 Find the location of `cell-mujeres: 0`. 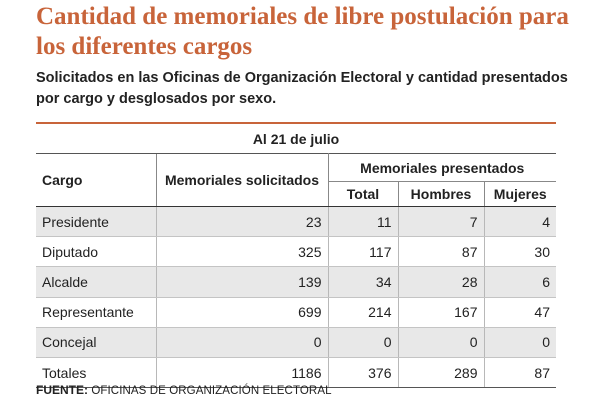

cell-mujeres: 0 is located at coordinates (520, 342).